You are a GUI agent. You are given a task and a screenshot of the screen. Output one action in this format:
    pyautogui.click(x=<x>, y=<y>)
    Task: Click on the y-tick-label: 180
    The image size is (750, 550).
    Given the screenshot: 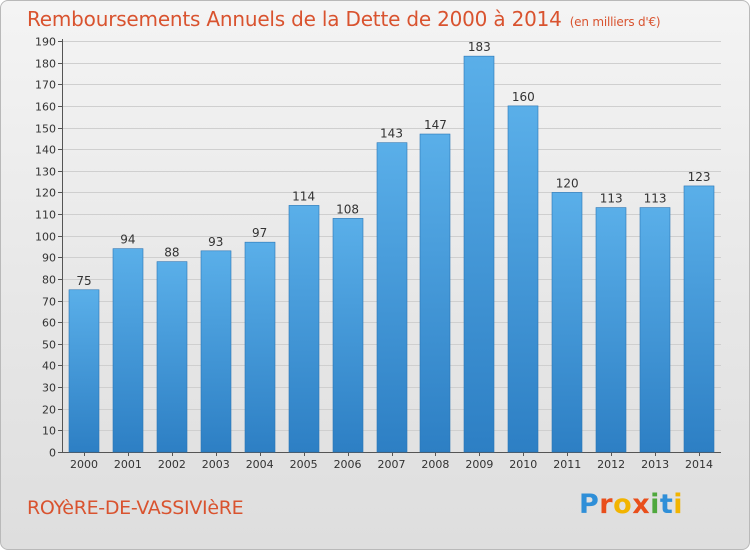 What is the action you would take?
    pyautogui.click(x=45, y=64)
    